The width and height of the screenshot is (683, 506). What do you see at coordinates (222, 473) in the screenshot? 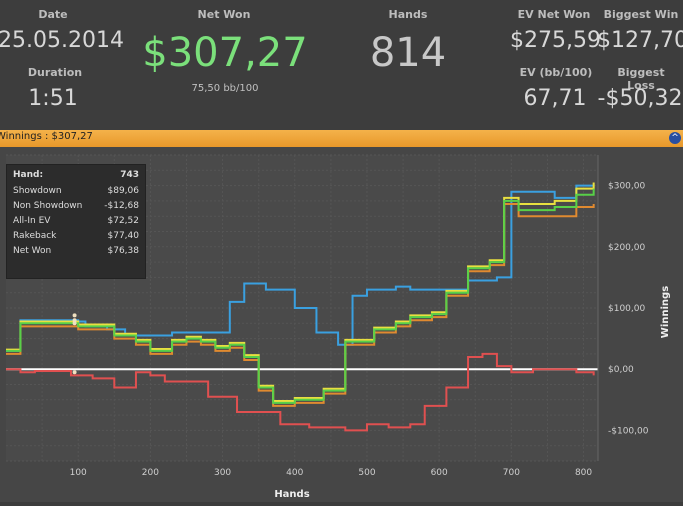
I see `x-tick-label: 300` at bounding box center [222, 473].